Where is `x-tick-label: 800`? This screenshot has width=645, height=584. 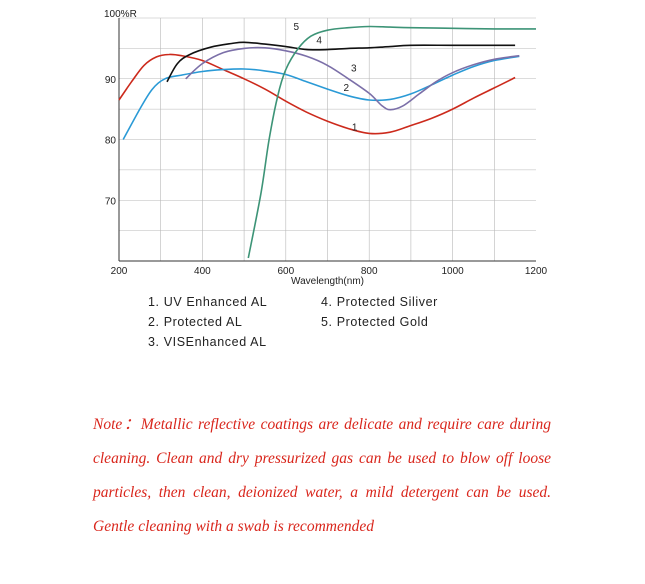
x-tick-label: 800 is located at coordinates (369, 271).